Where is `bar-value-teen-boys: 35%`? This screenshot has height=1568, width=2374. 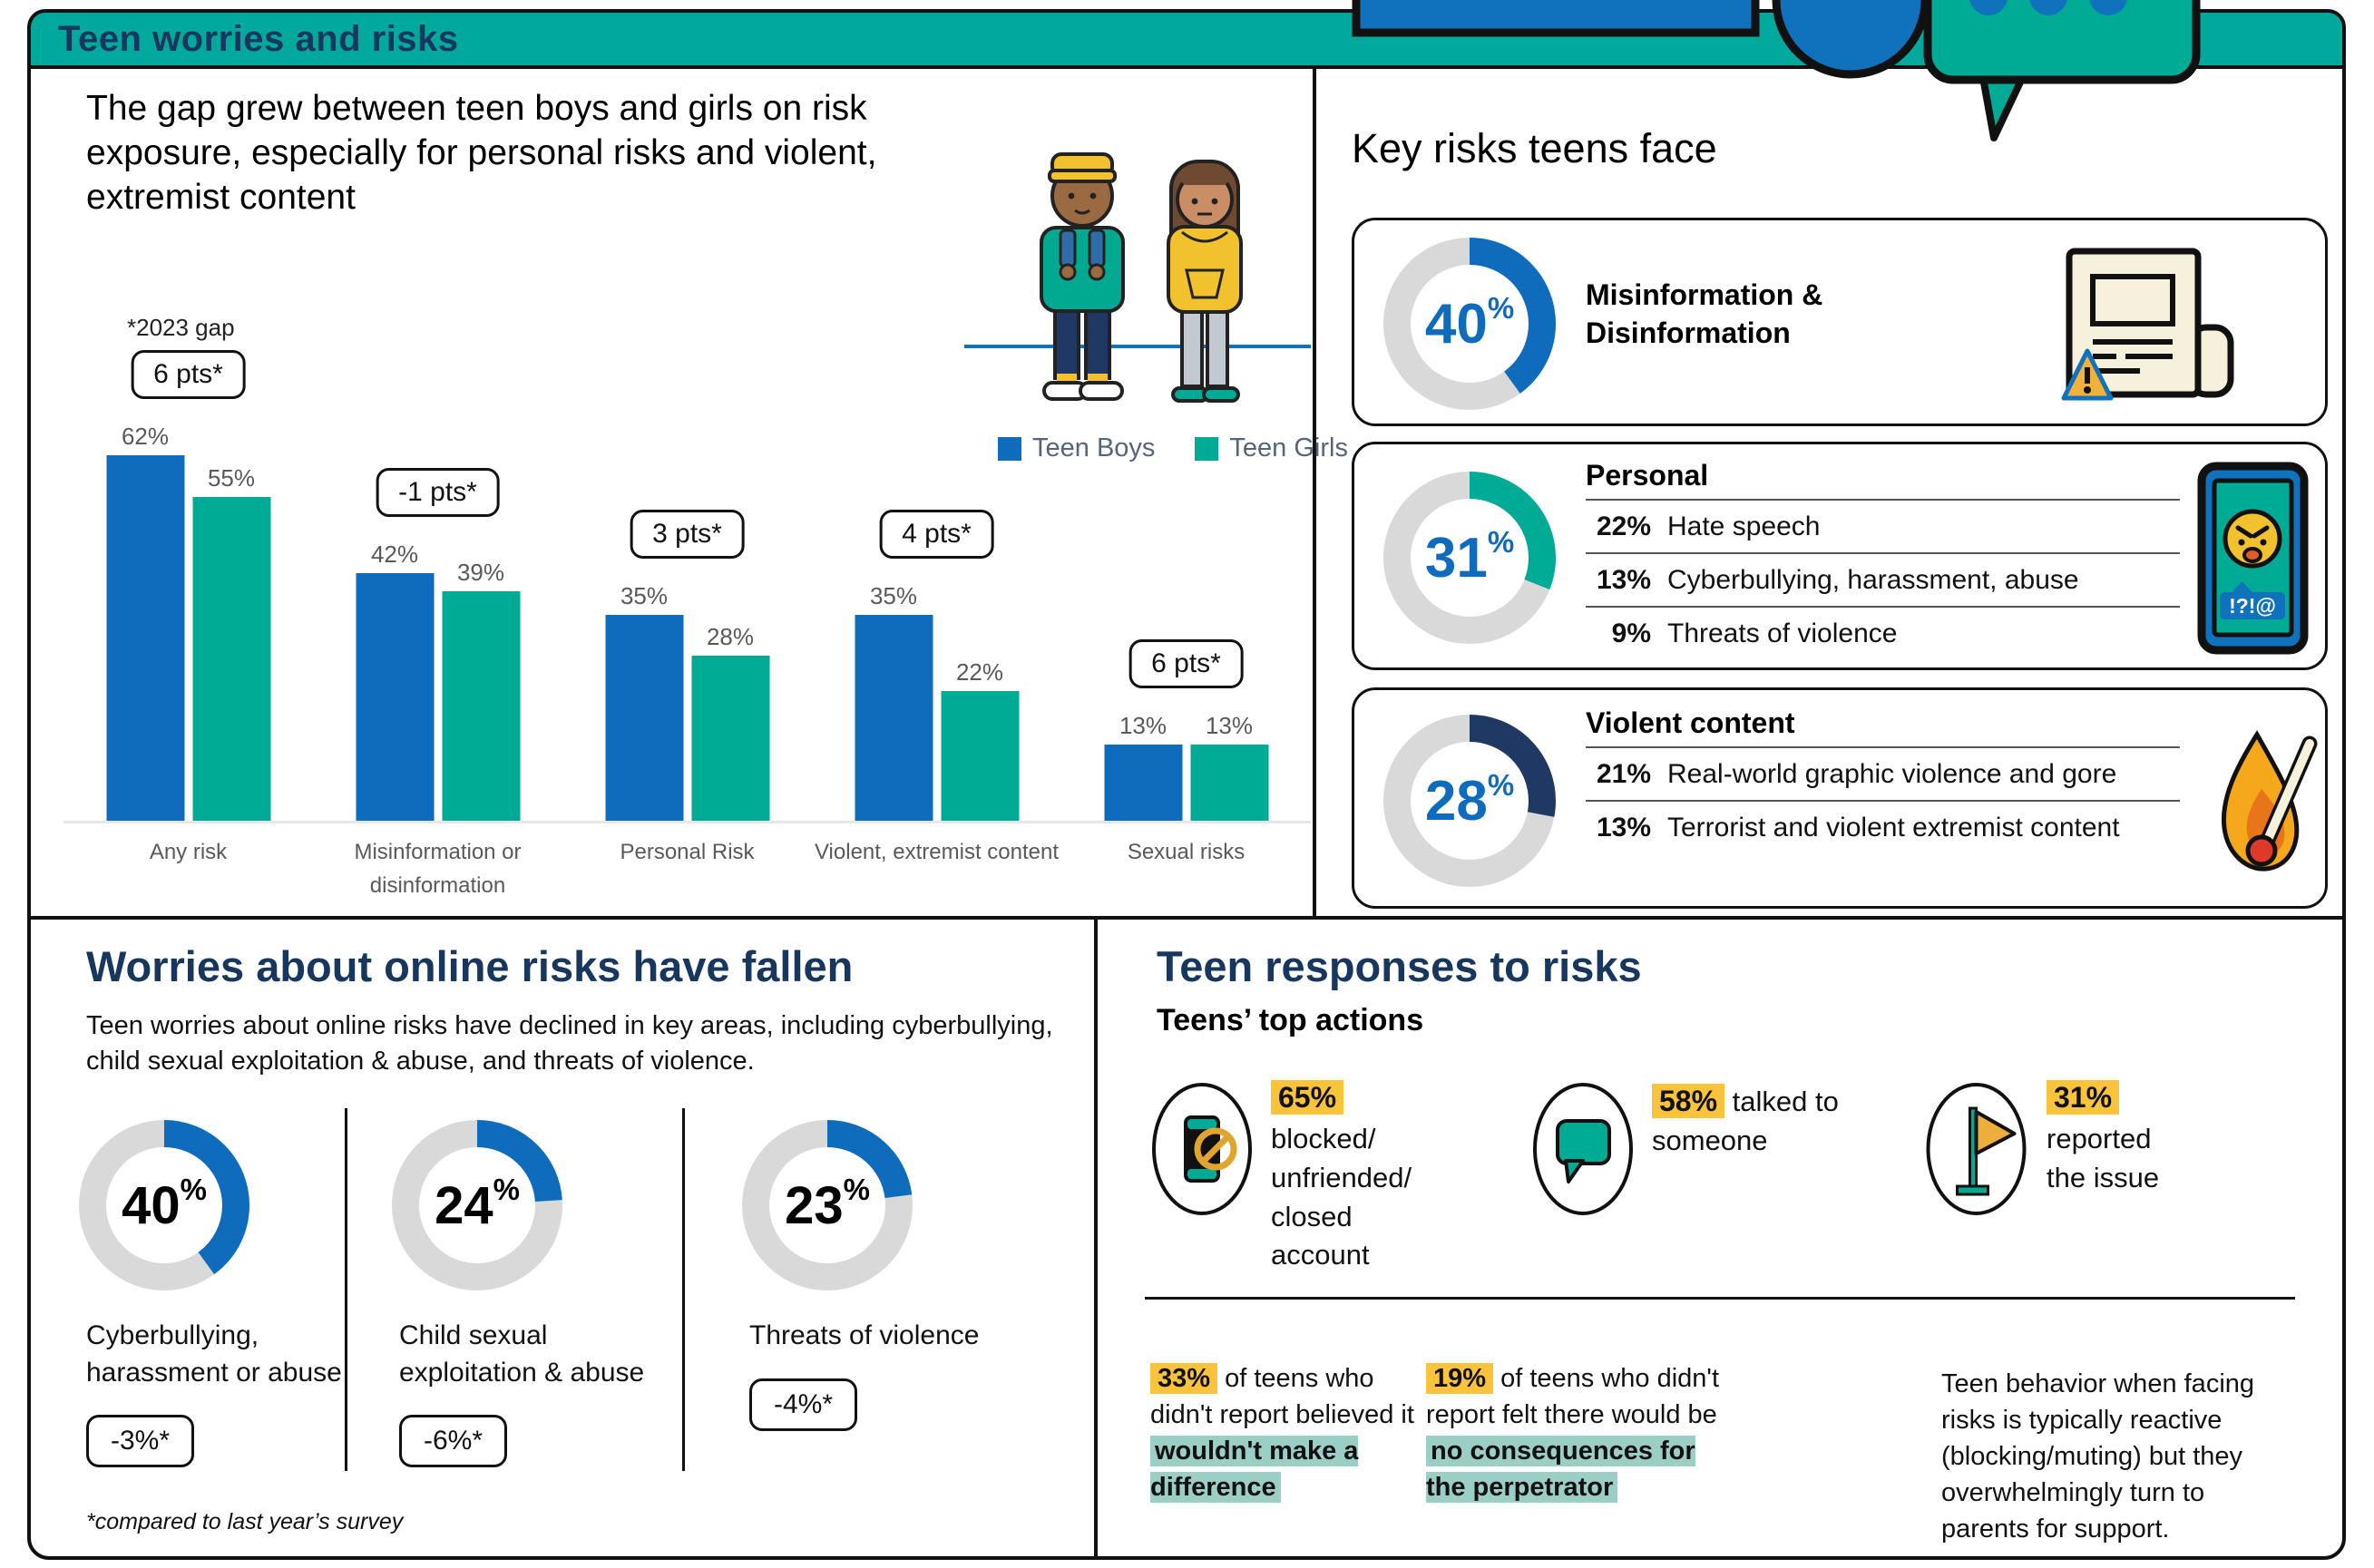 bar-value-teen-boys: 35% is located at coordinates (645, 595).